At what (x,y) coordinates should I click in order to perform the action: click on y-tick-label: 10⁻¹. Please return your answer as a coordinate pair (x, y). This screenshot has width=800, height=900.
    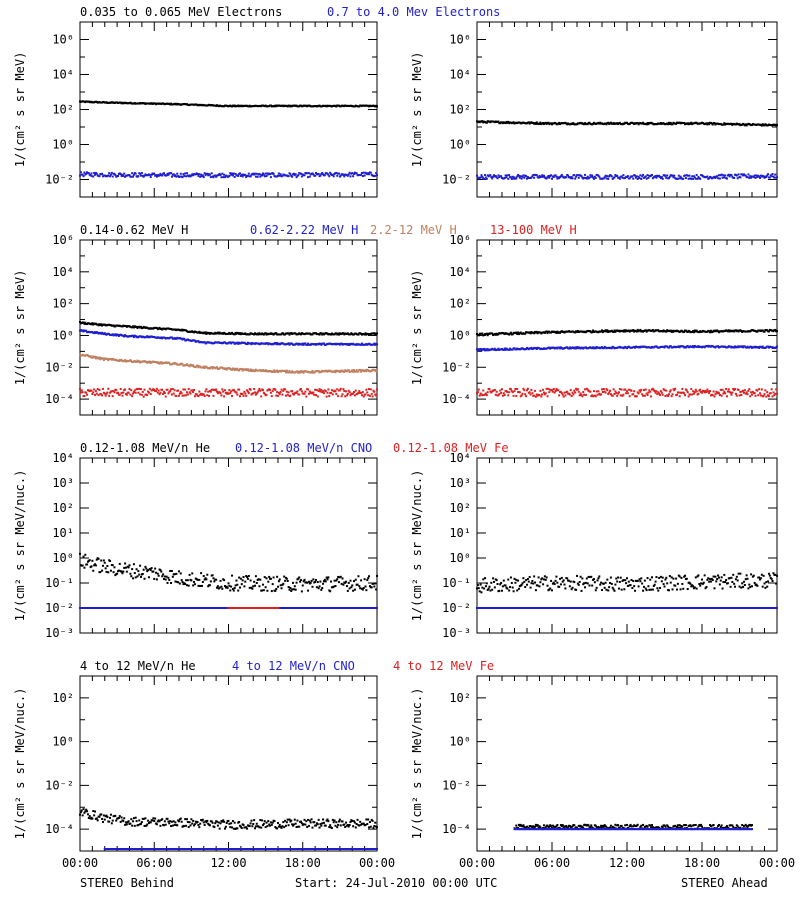
    Looking at the image, I should click on (59, 583).